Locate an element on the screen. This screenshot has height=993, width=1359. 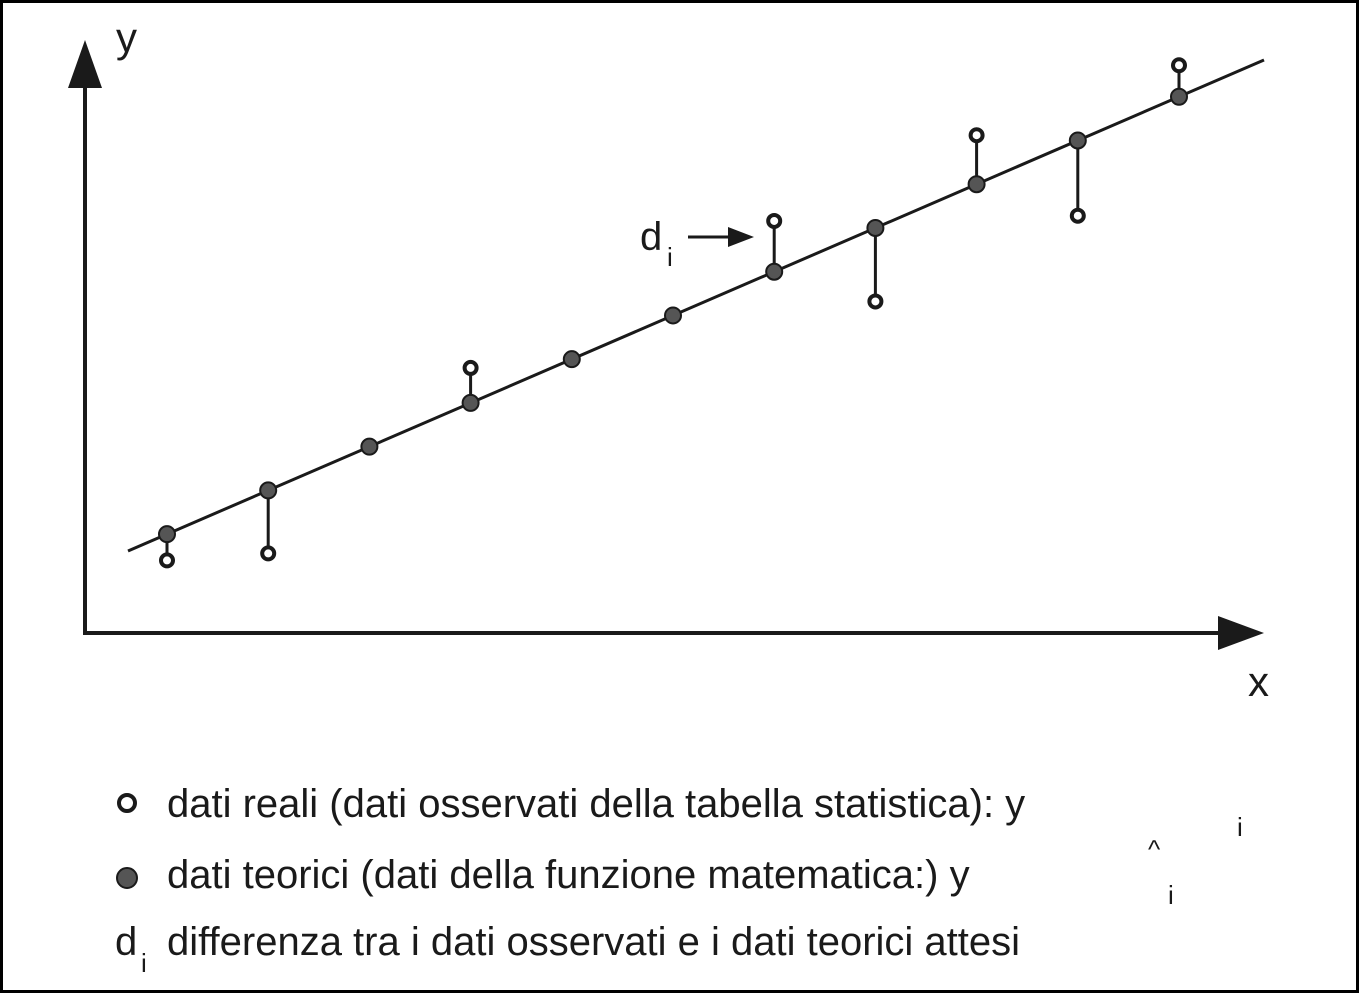
legend-item-theoretical-hat: ^ is located at coordinates (1154, 849).